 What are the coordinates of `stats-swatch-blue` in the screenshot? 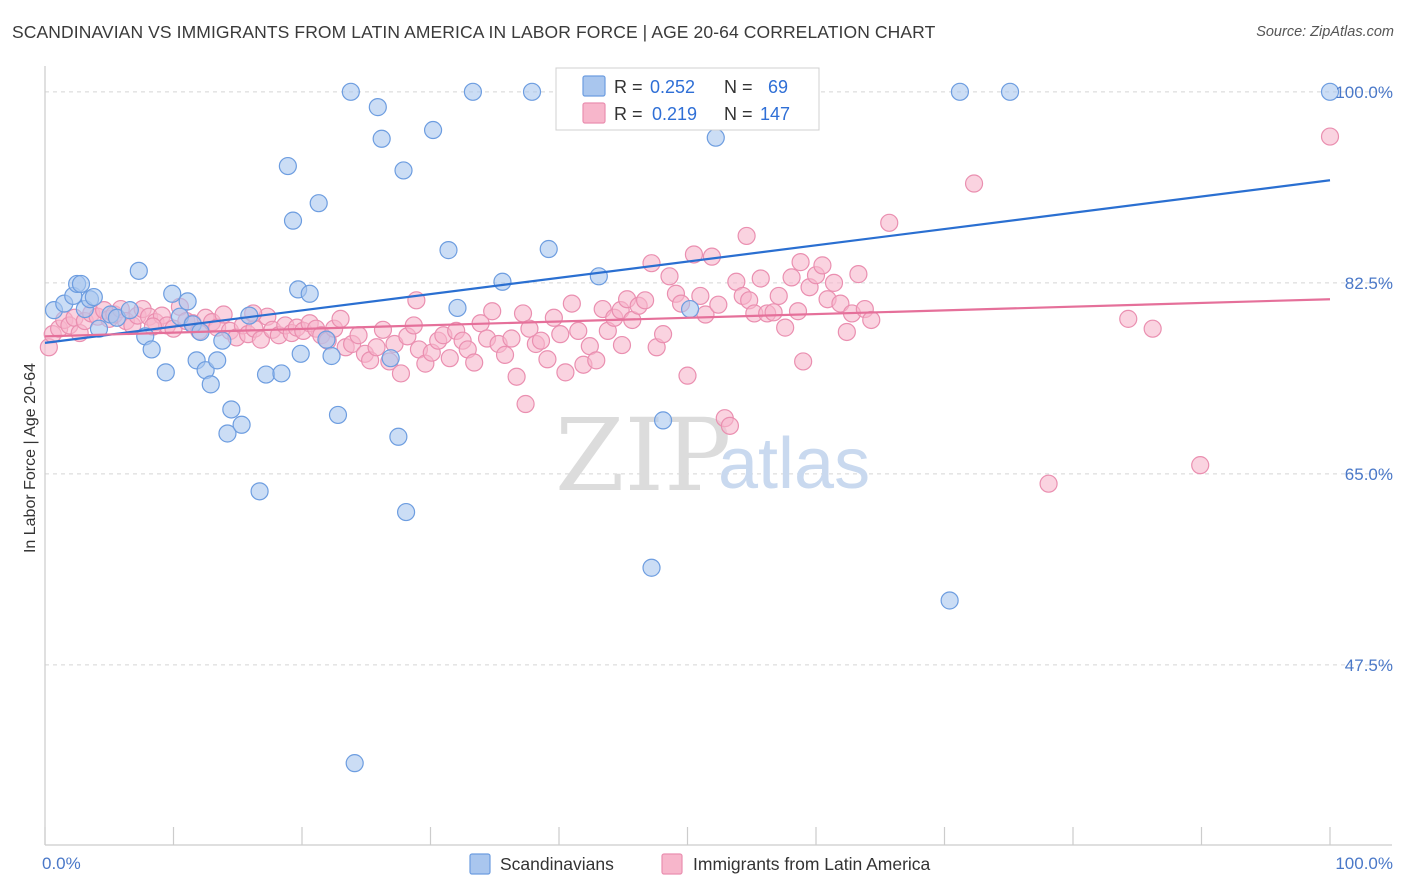 It's located at (594, 86).